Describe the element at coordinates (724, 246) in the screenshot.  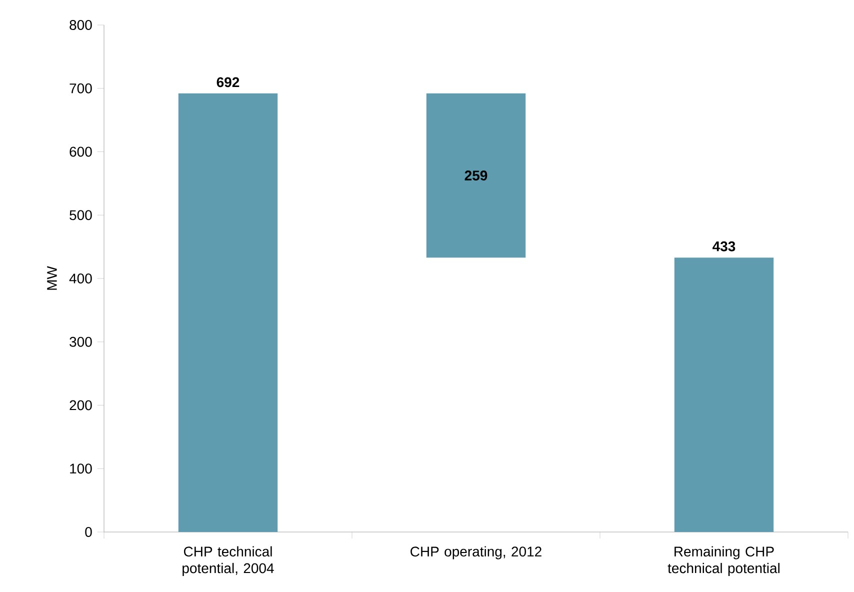
I see `data-label: 433` at that location.